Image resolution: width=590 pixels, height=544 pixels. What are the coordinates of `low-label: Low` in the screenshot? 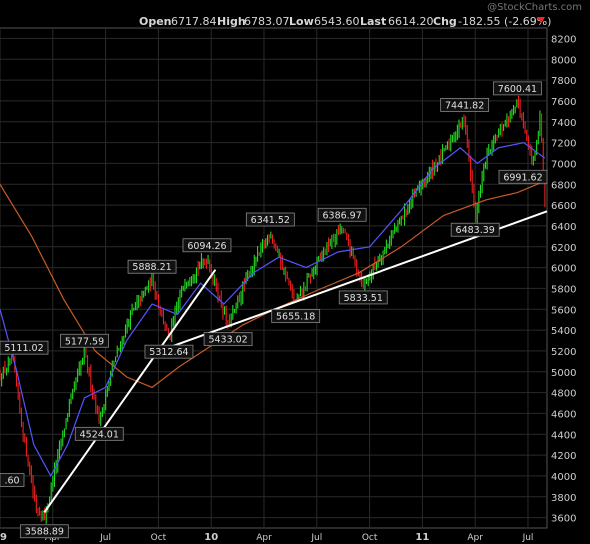 It's located at (301, 21).